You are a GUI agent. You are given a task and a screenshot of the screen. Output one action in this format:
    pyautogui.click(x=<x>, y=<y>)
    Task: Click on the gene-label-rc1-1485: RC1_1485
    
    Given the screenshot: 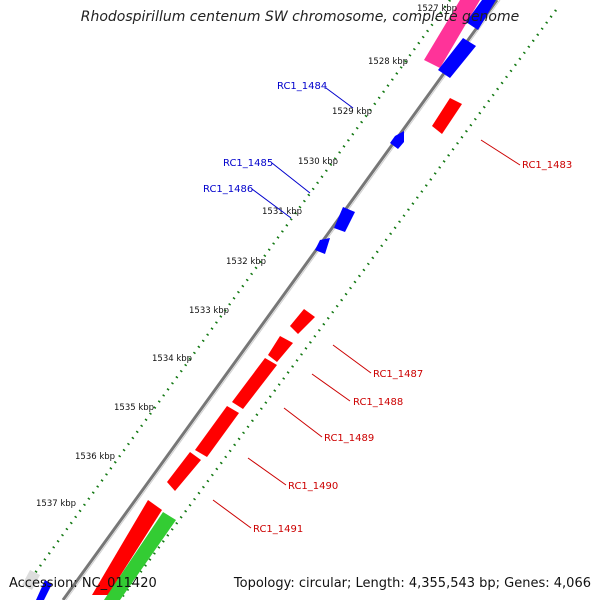 What is the action you would take?
    pyautogui.click(x=248, y=163)
    